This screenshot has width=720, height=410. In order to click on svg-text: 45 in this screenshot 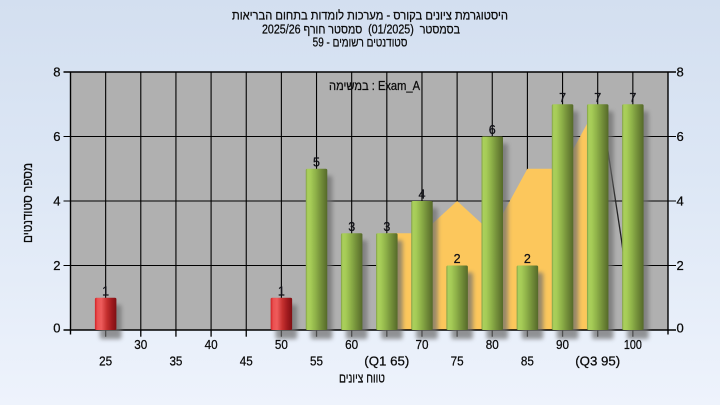, I will do `click(246, 361)`.